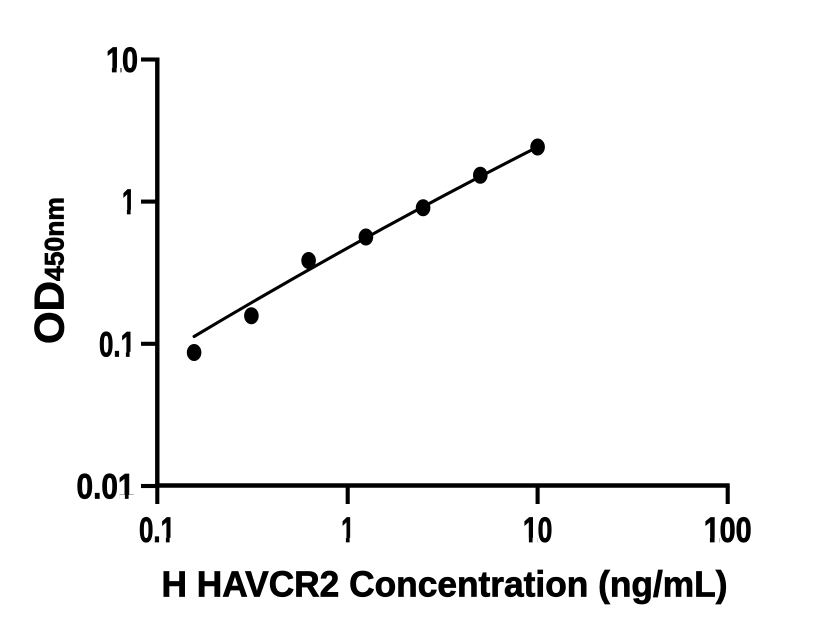  Describe the element at coordinates (106, 487) in the screenshot. I see `svg-text: 0.01` at that location.